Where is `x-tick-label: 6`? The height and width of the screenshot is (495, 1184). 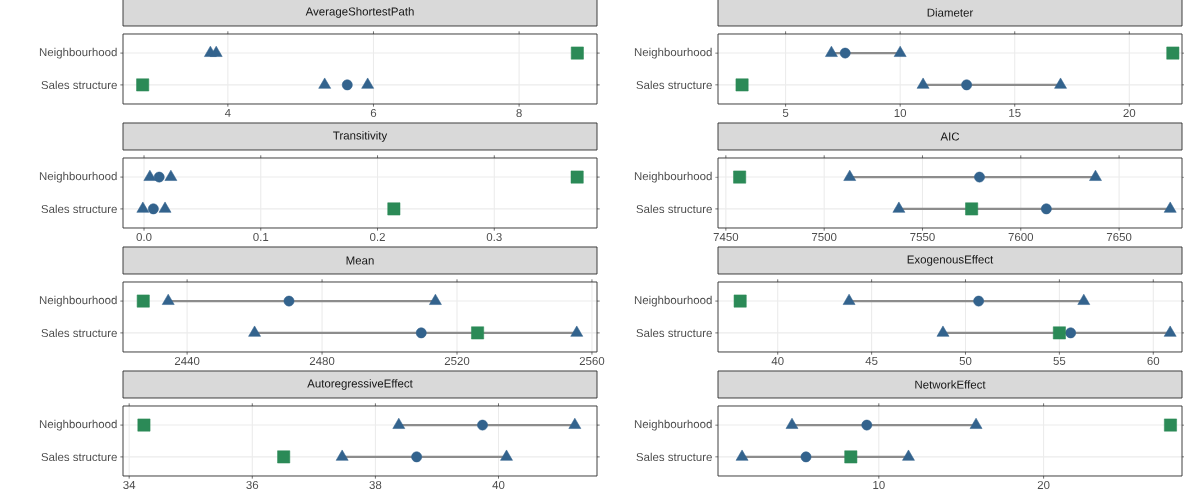 x-tick-label: 6 is located at coordinates (373, 113).